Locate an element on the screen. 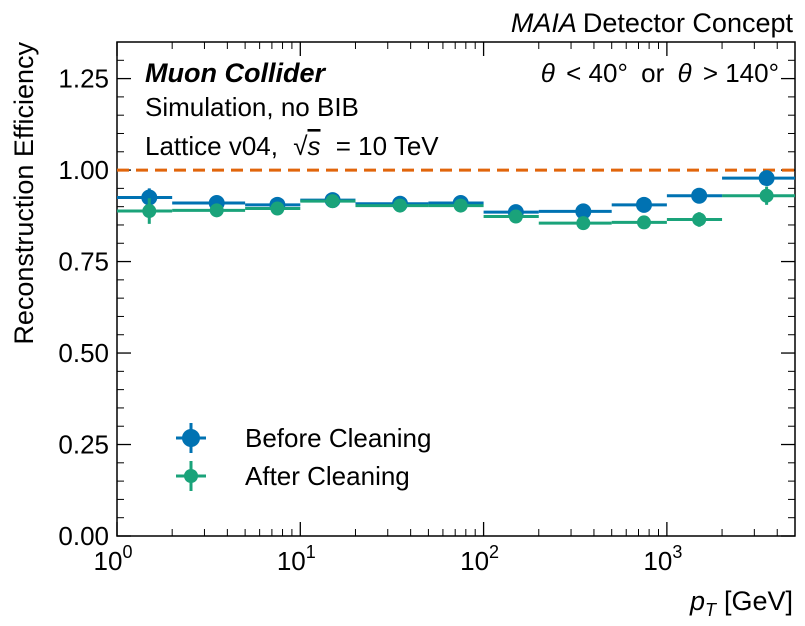  x-axis-symbol: p is located at coordinates (697, 601).